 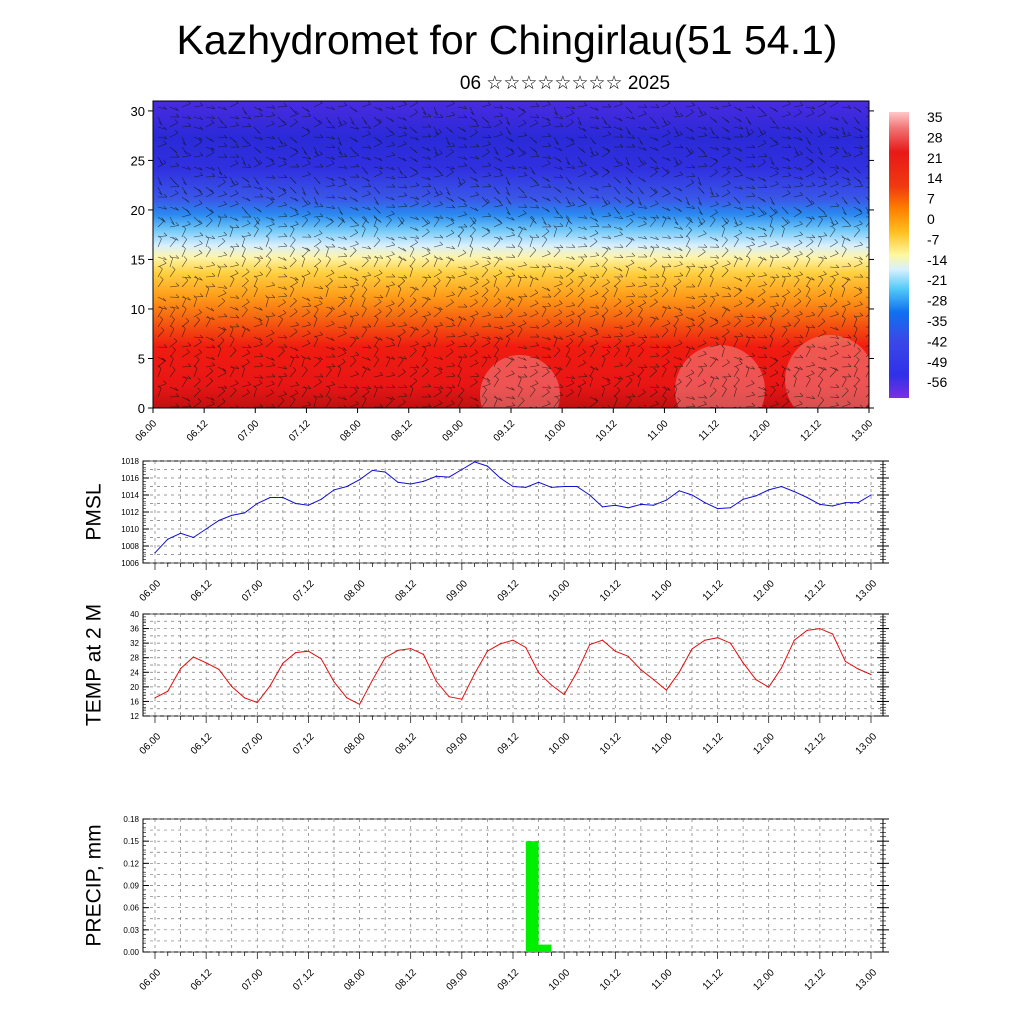 What do you see at coordinates (937, 301) in the screenshot?
I see `colorbar-label: -28` at bounding box center [937, 301].